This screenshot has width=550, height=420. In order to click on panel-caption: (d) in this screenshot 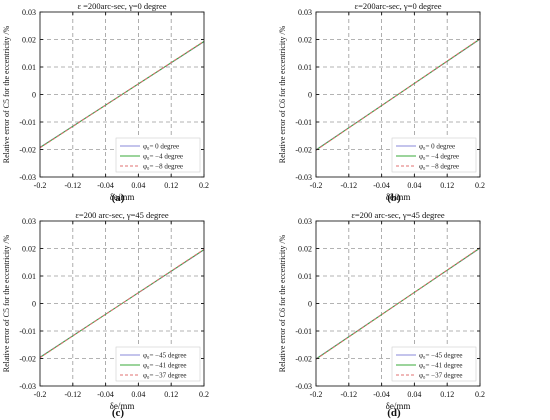, I will do `click(394, 413)`.